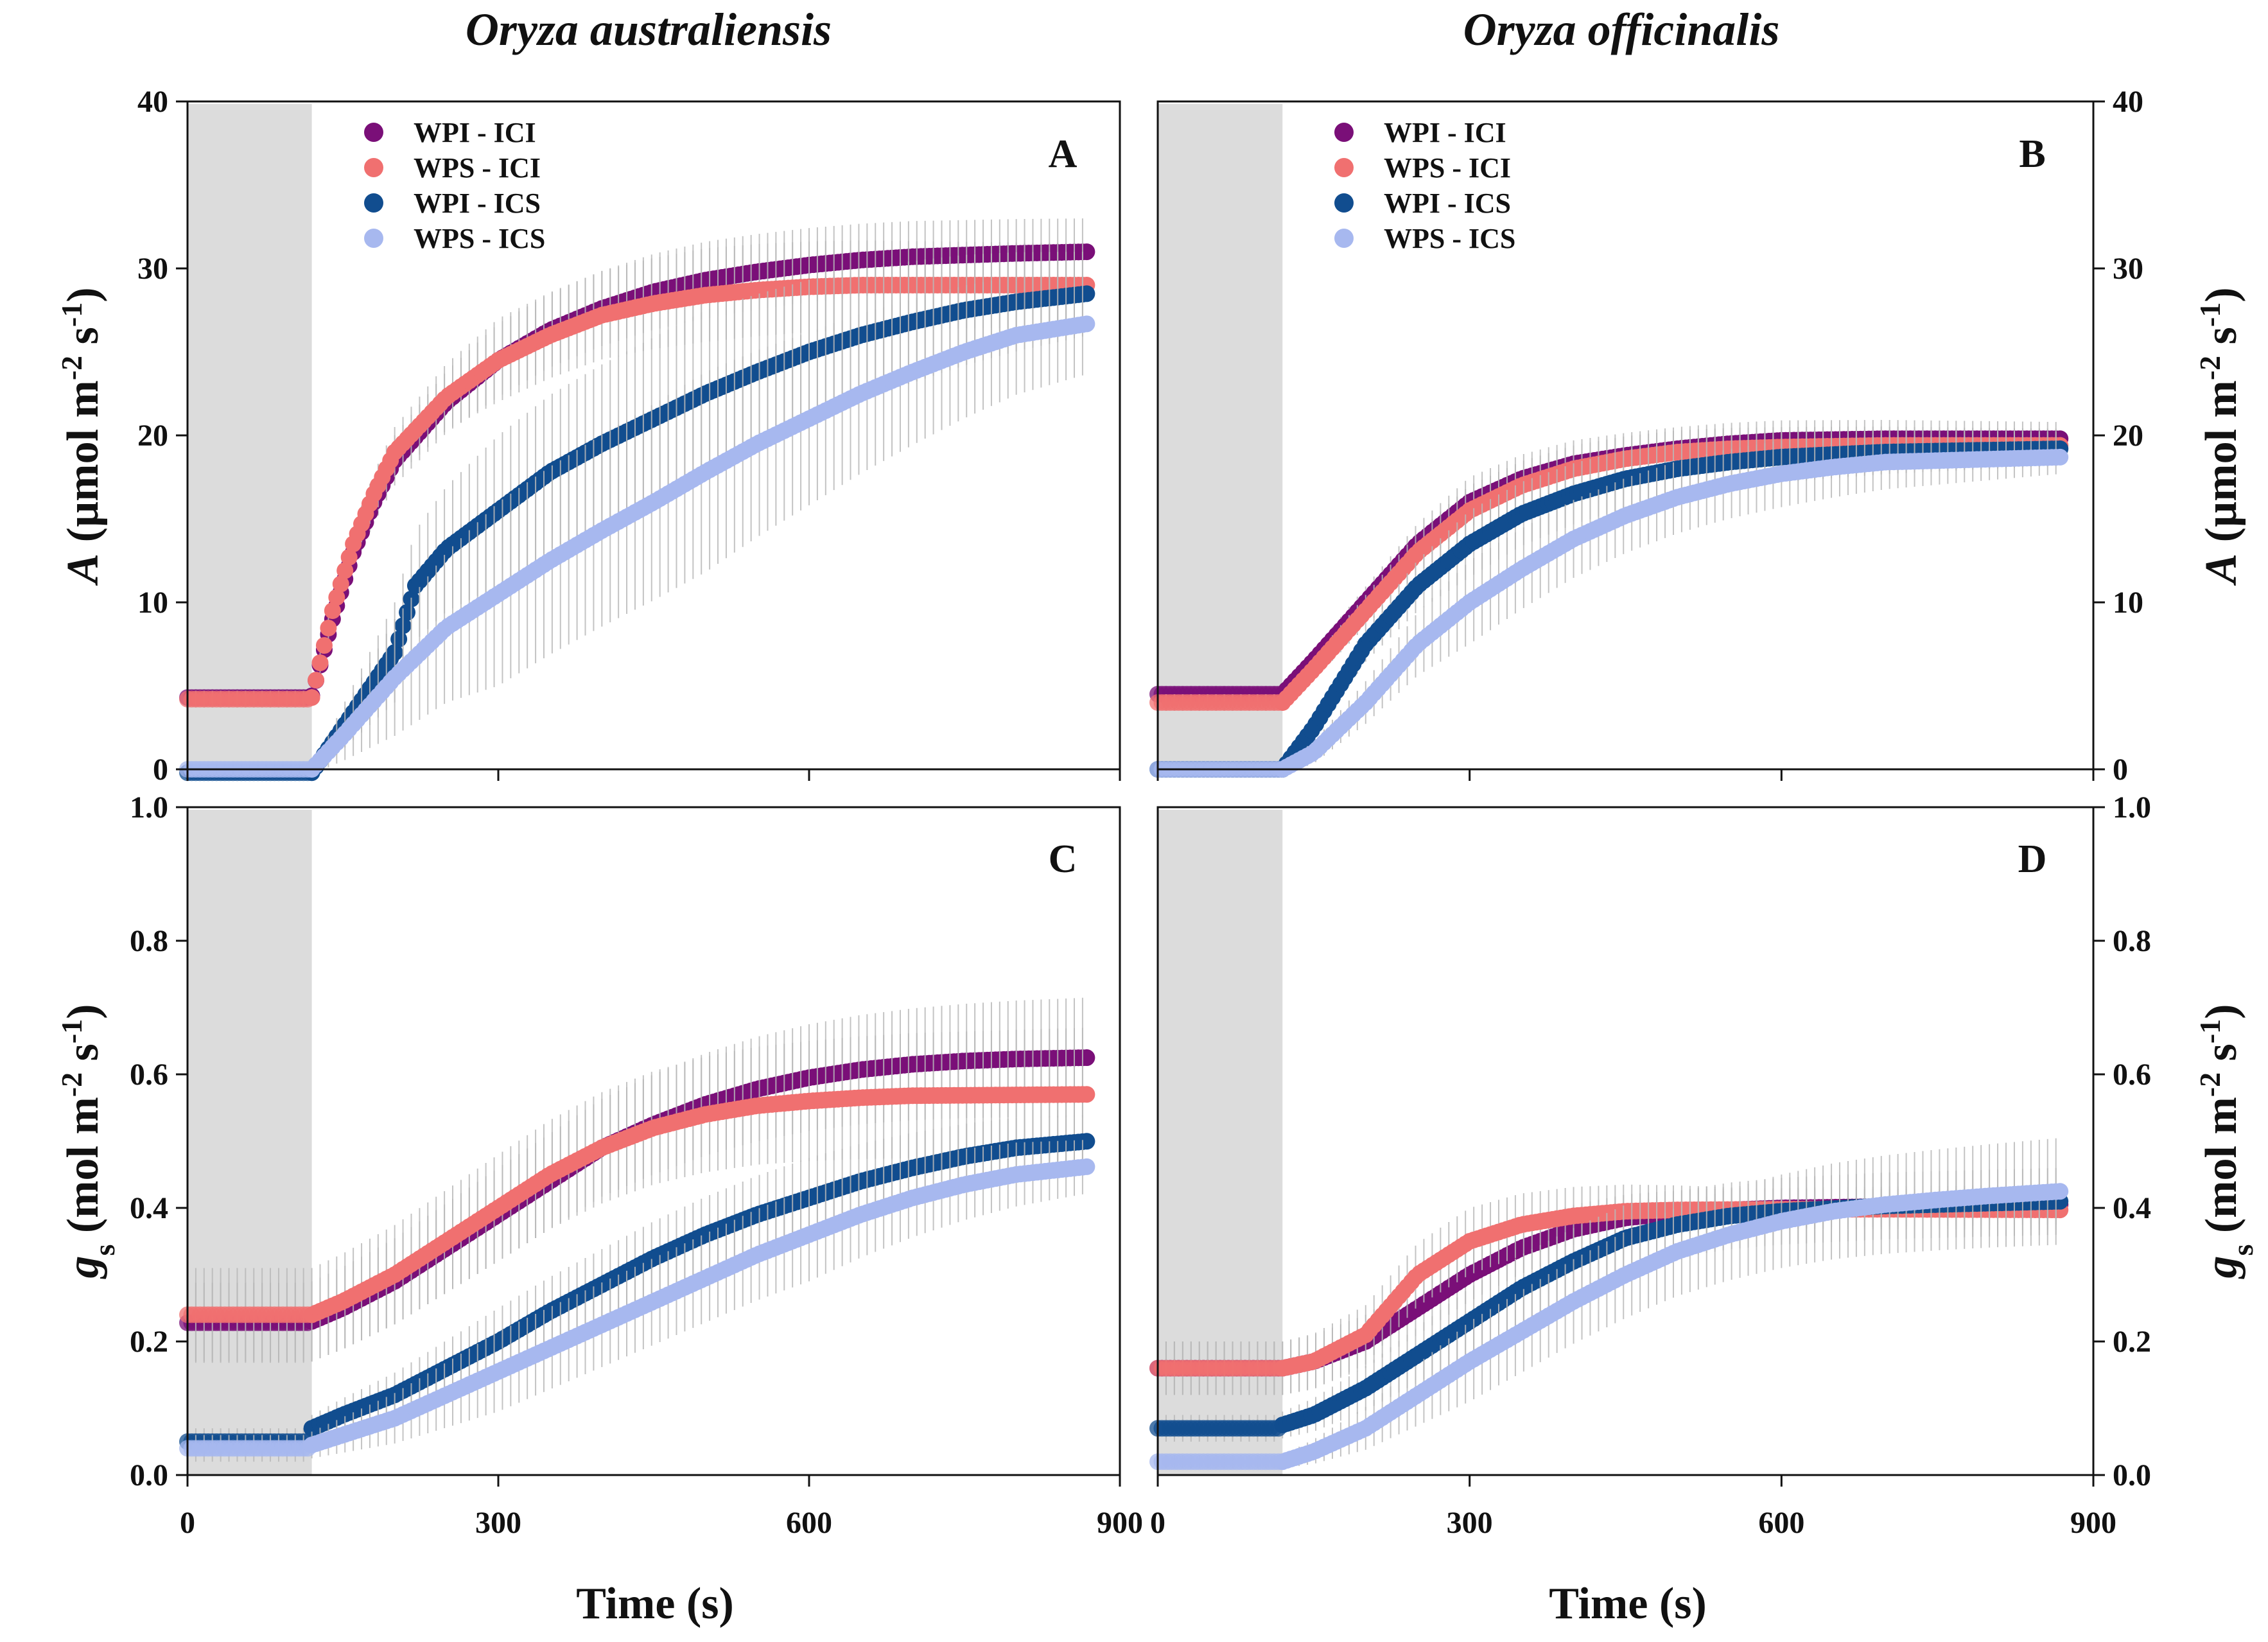  I want to click on x-tick-label: 300, so click(498, 1523).